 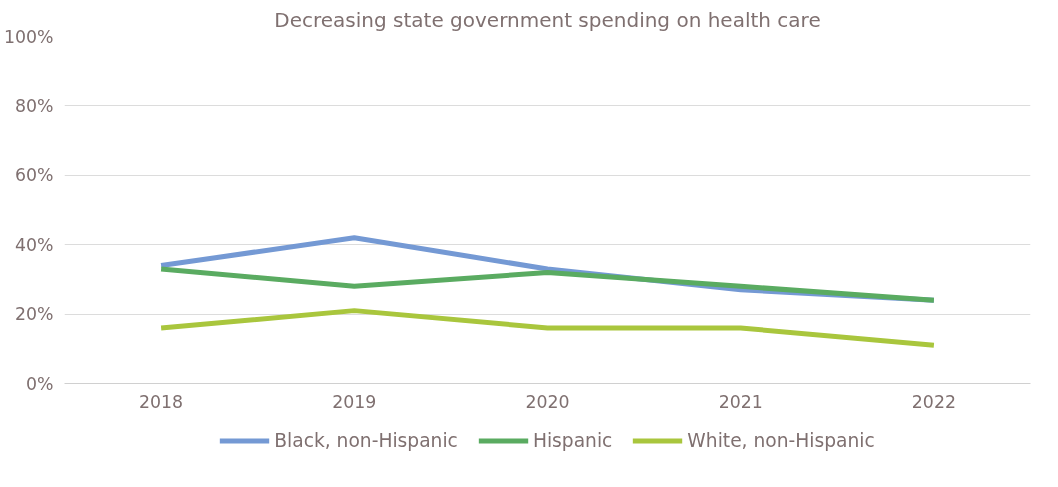 What do you see at coordinates (781, 440) in the screenshot?
I see `legend-label: White, non-Hispanic` at bounding box center [781, 440].